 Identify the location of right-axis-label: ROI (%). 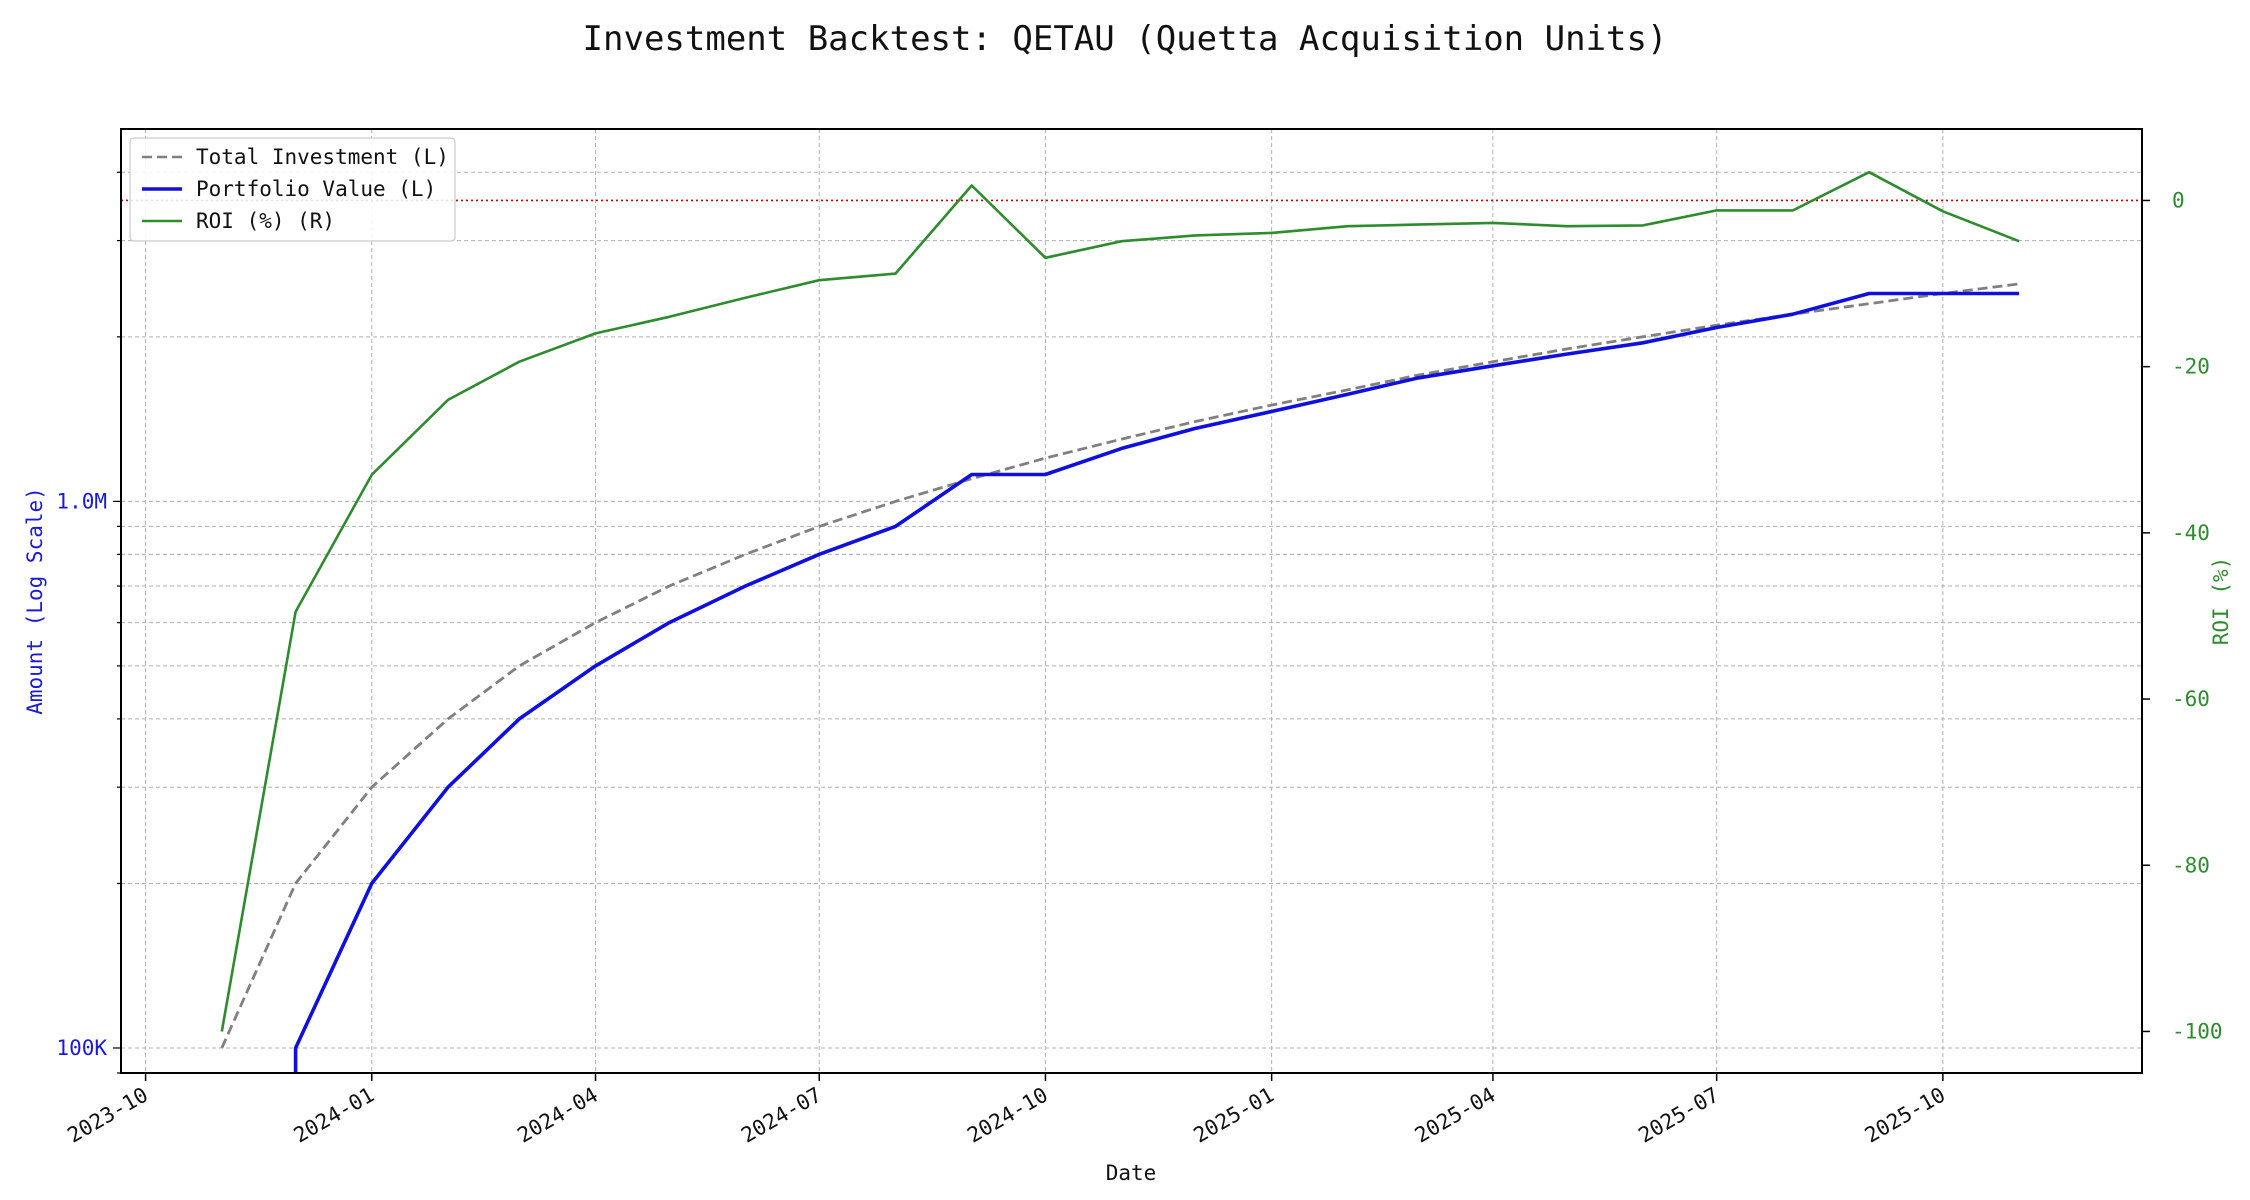
(2221, 601).